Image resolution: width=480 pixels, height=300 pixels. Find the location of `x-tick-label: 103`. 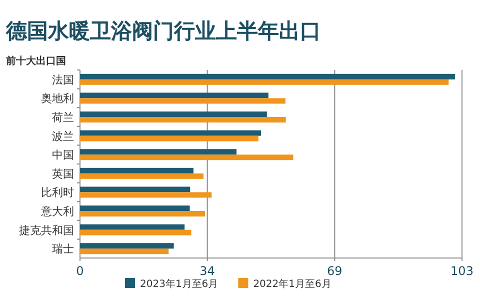

x-tick-label: 103 is located at coordinates (462, 271).